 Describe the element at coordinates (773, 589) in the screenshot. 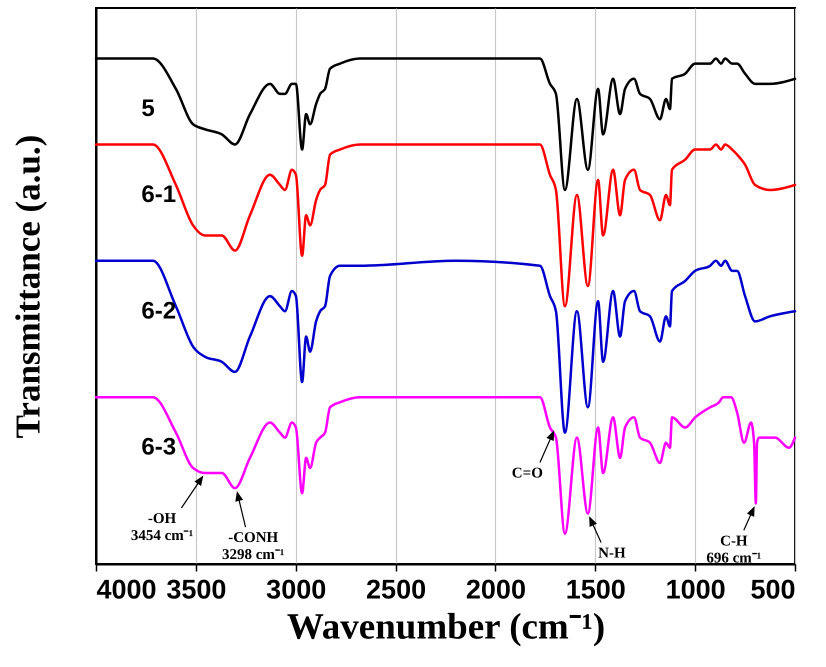

I see `x-tick-label: 500` at that location.